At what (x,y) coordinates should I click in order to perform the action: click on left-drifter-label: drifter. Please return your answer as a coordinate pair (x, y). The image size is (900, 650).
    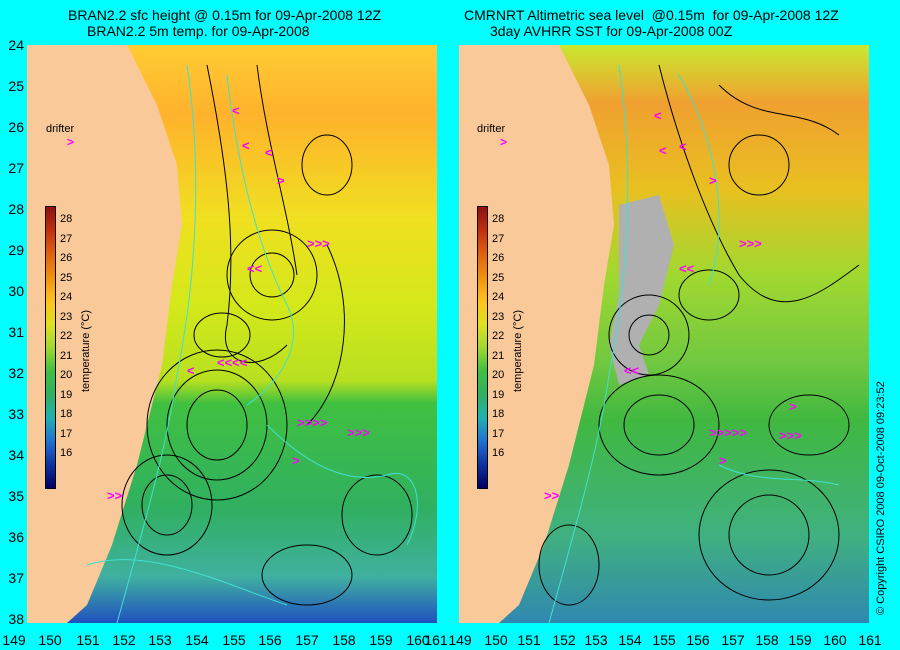
    Looking at the image, I should click on (60, 129).